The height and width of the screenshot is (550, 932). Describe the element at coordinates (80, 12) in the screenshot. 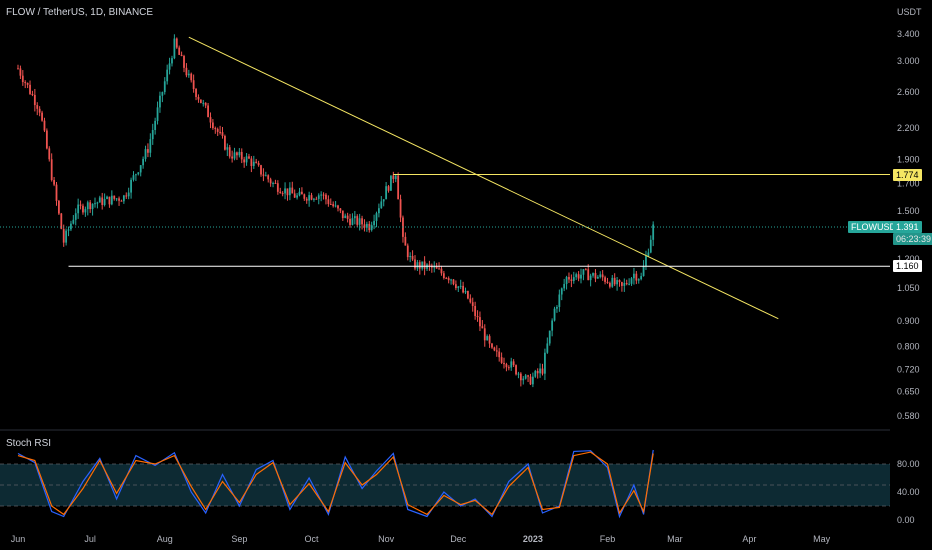

I see `chart-title: FLOW / TetherUS, 1D, BINANCE` at that location.